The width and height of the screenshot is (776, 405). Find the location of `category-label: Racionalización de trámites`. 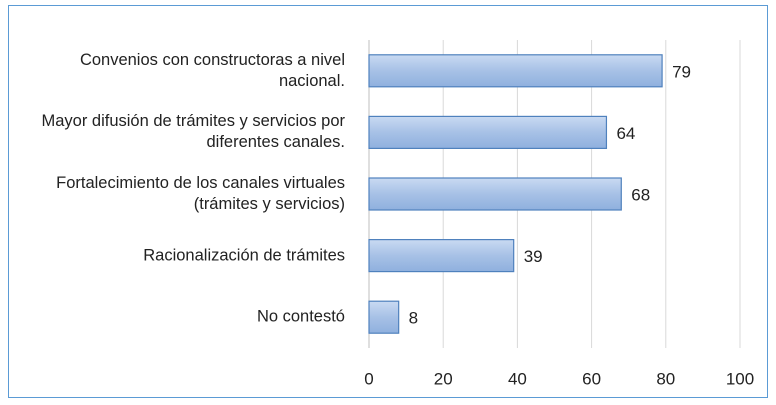

category-label: Racionalización de trámites is located at coordinates (244, 255).